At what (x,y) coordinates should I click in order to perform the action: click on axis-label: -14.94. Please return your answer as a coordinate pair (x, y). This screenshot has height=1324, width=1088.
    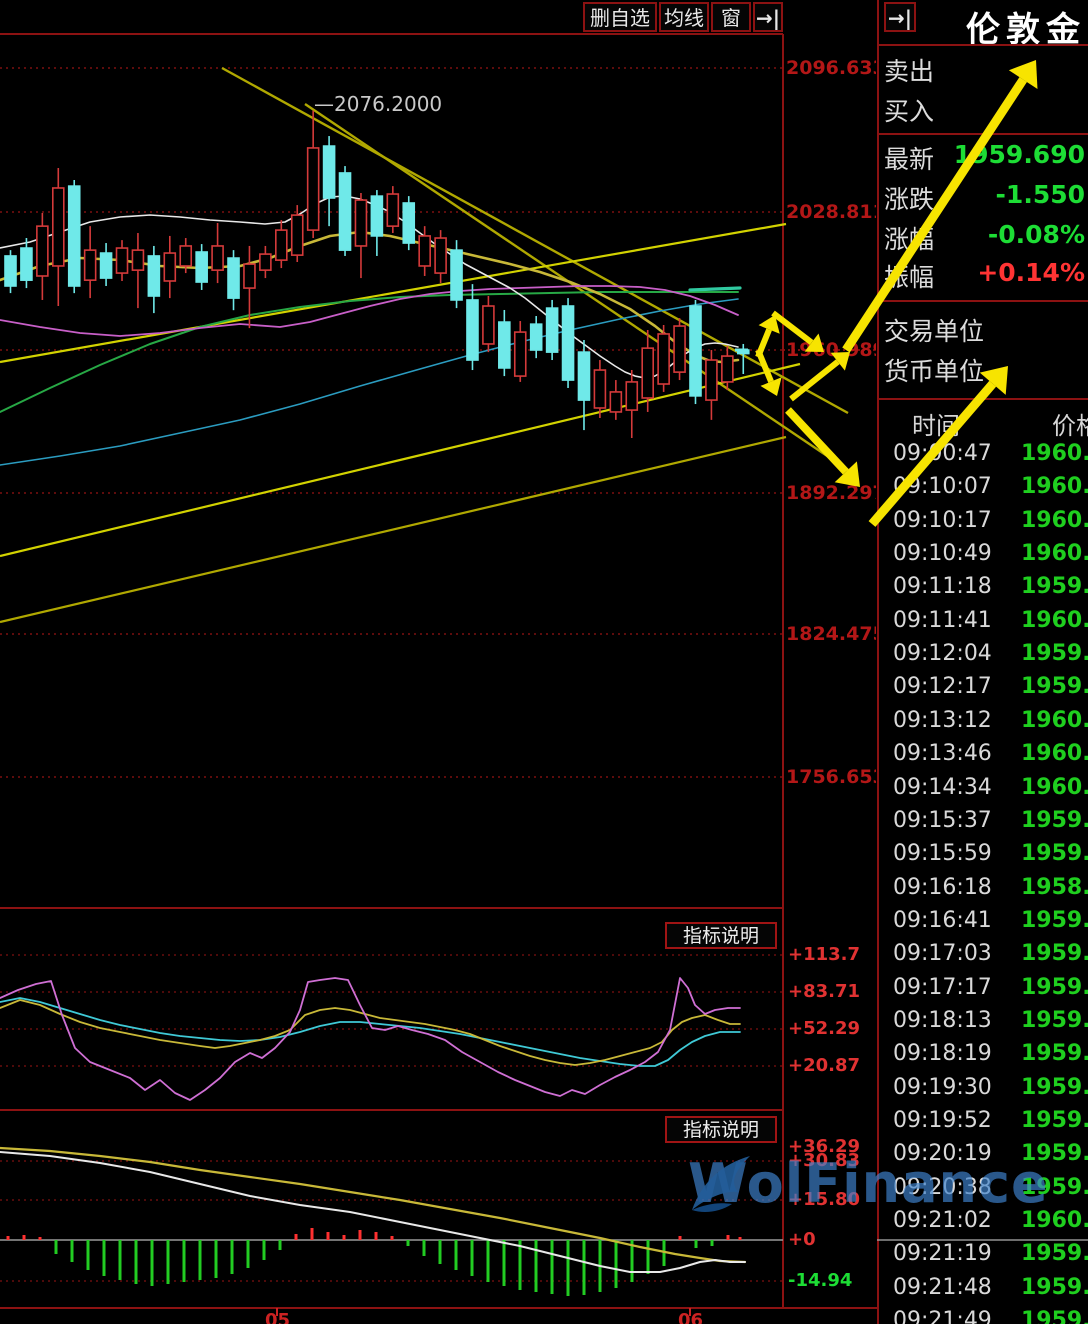
    Looking at the image, I should click on (820, 1280).